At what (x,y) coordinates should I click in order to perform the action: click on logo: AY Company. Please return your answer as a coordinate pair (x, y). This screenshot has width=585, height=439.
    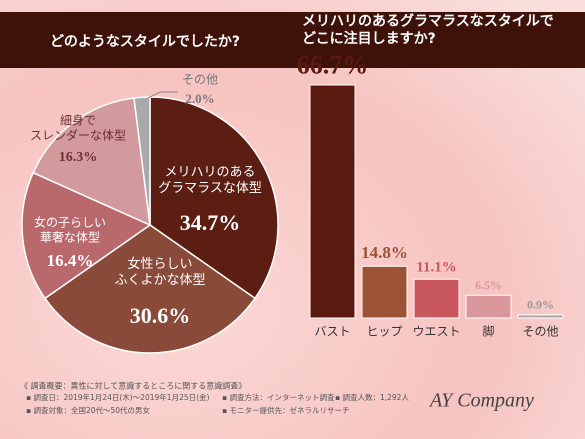
    Looking at the image, I should click on (481, 401).